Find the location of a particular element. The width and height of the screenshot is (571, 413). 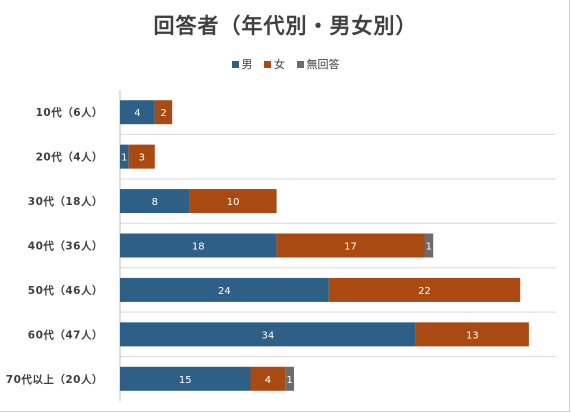

data-label: 3 is located at coordinates (142, 158).